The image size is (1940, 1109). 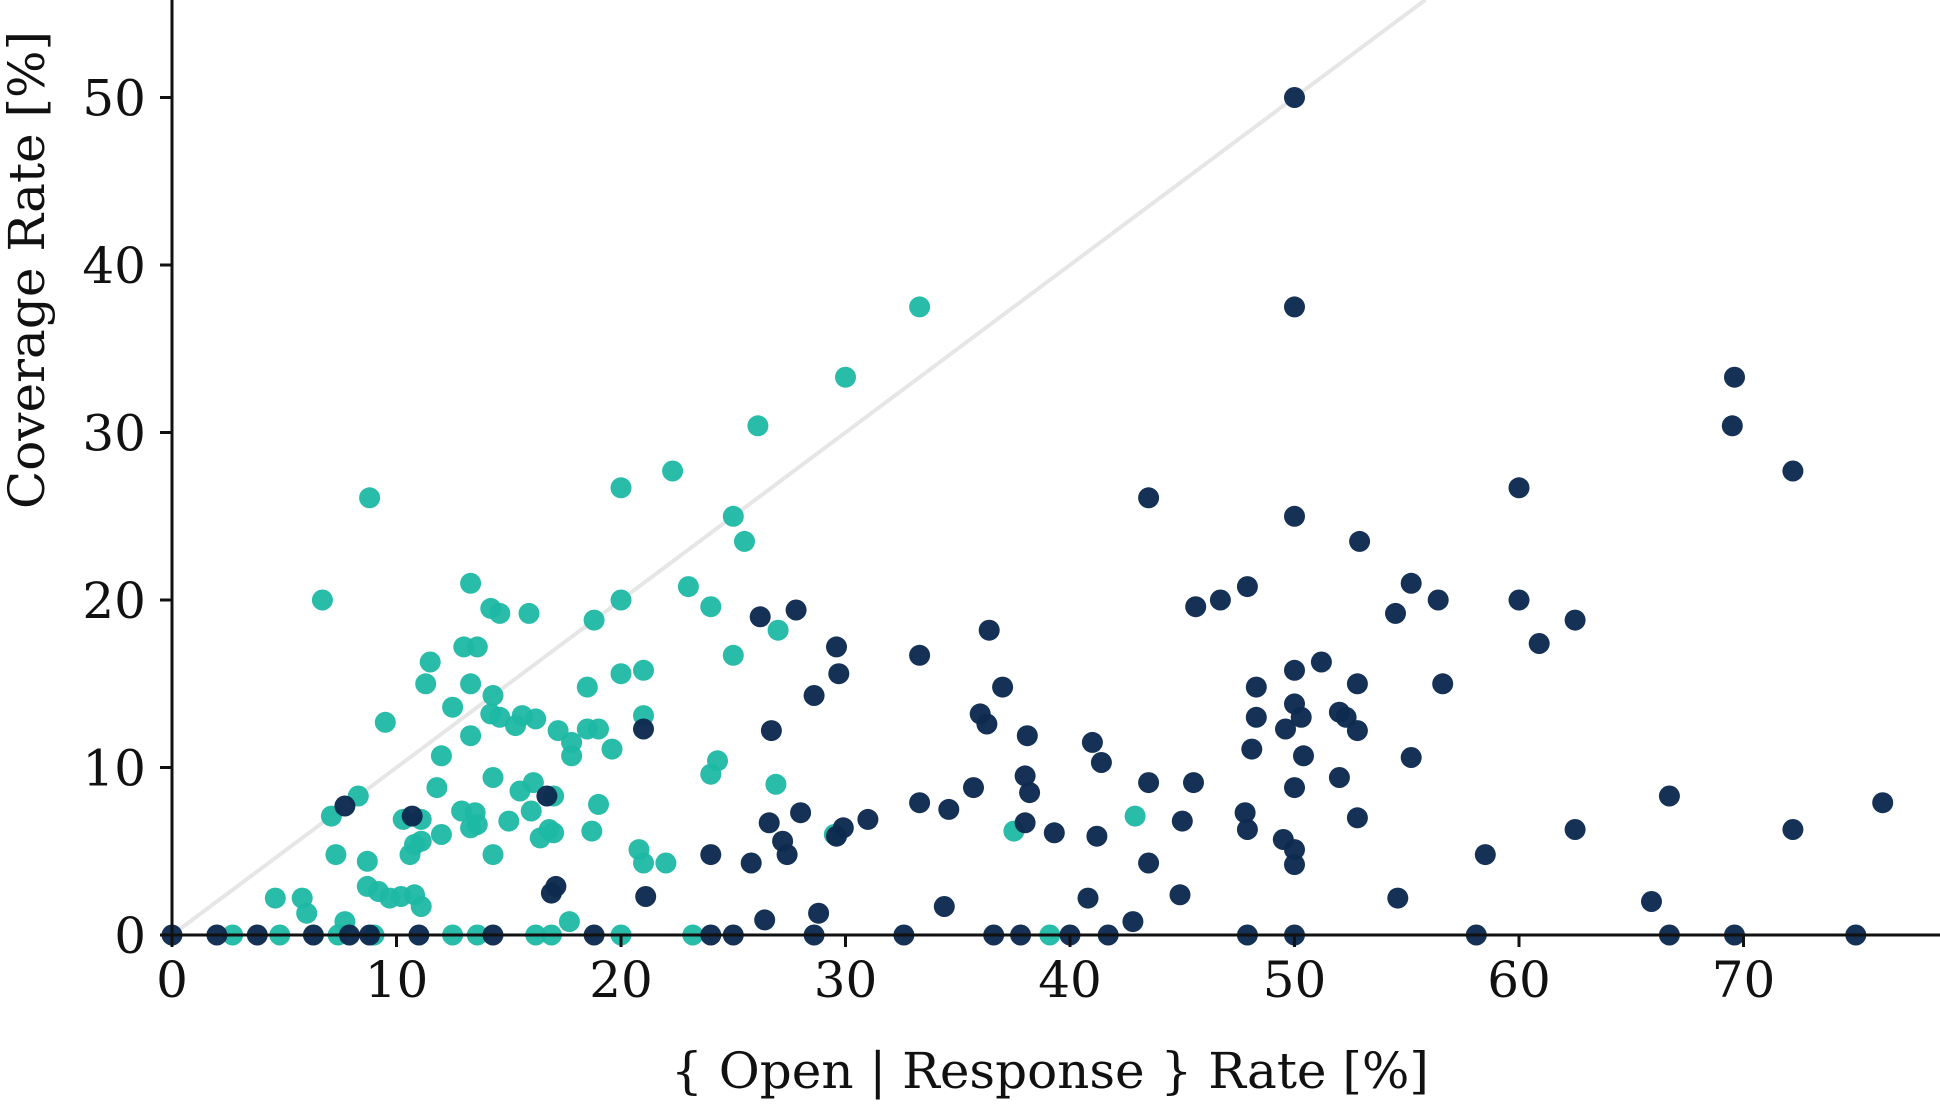 I want to click on x-tick-label: 60, so click(x=1519, y=980).